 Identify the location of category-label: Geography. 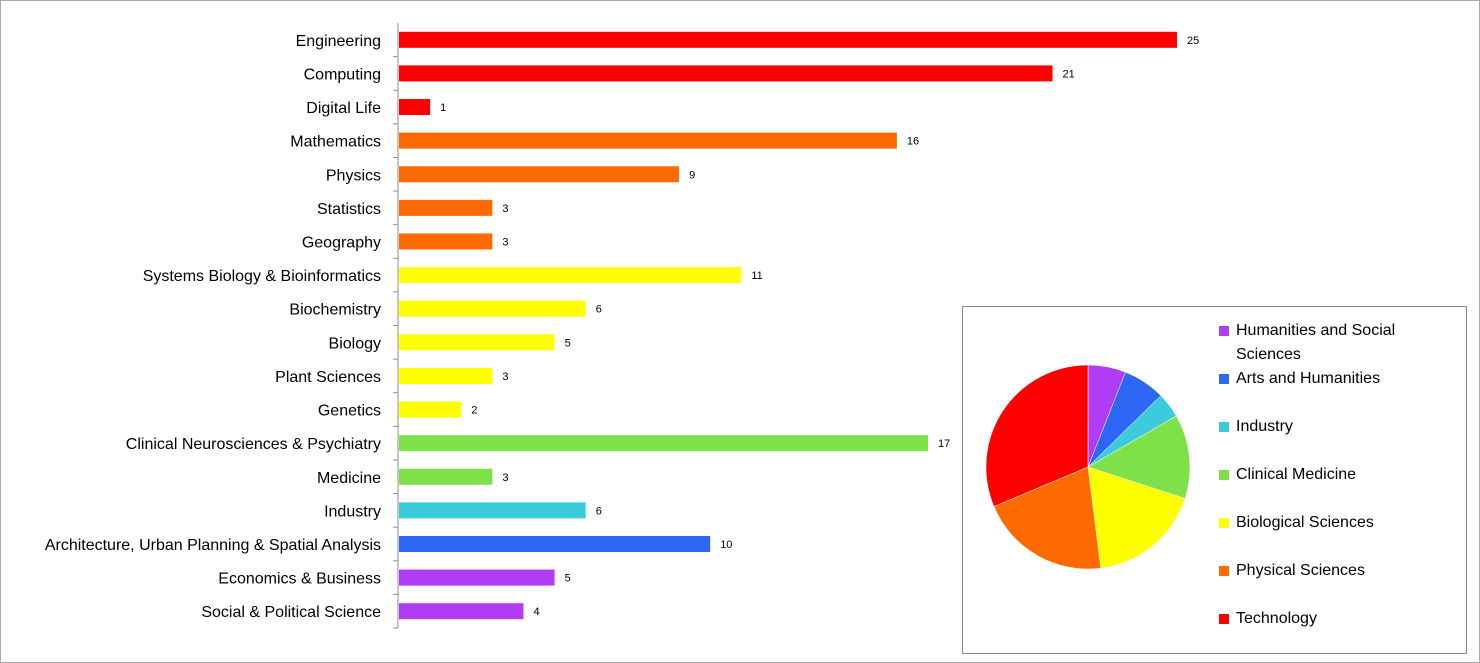
(341, 242).